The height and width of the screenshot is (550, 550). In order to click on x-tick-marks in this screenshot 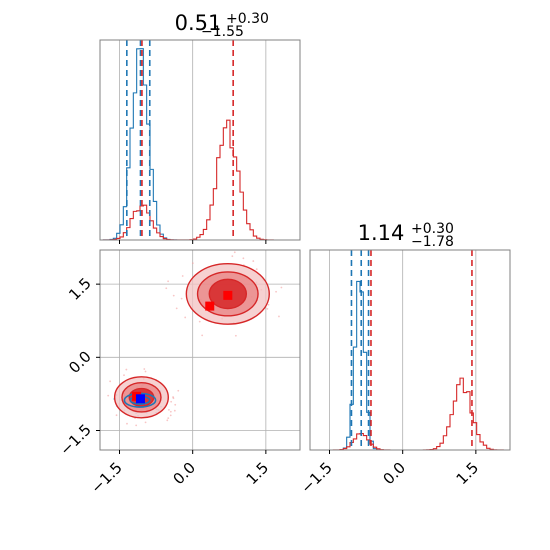, I will do `click(193, 242)`.